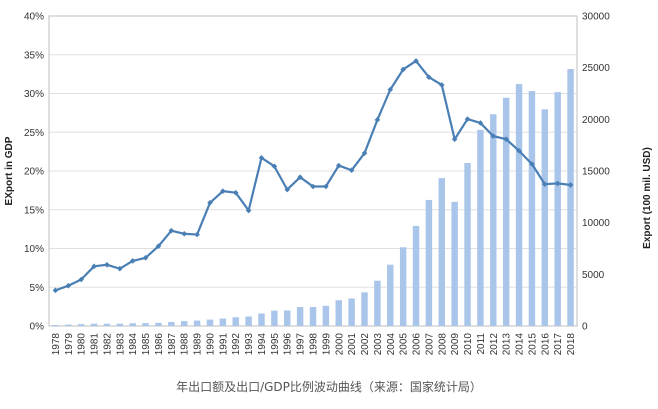  Describe the element at coordinates (249, 344) in the screenshot. I see `x-tick-label: 1993` at that location.